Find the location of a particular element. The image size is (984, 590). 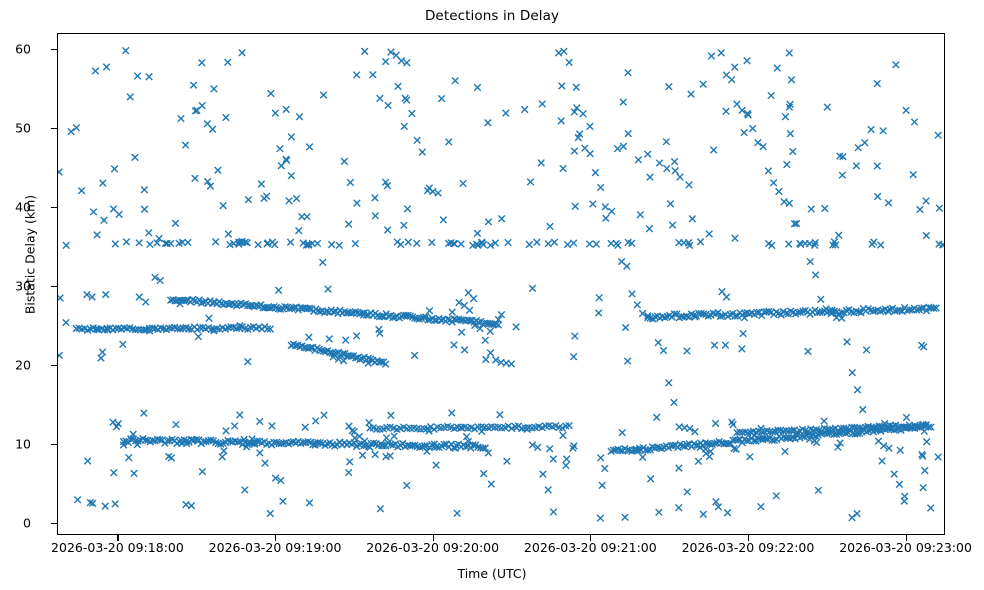

y-tick-label: 50 is located at coordinates (23, 128).